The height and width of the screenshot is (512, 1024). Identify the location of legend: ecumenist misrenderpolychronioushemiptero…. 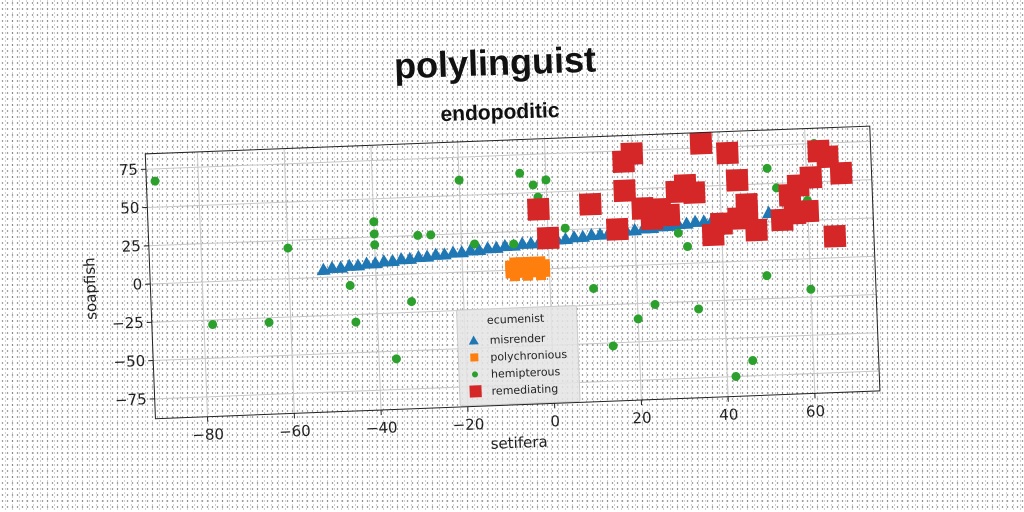
(518, 356).